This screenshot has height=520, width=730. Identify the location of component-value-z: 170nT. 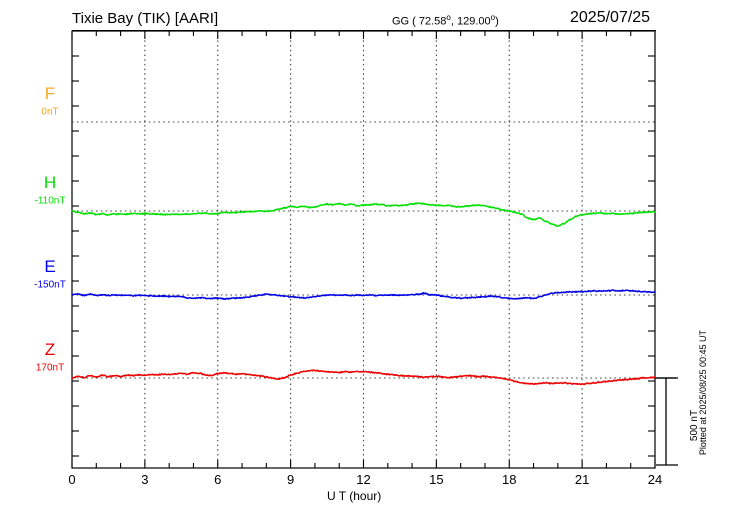
(50, 368).